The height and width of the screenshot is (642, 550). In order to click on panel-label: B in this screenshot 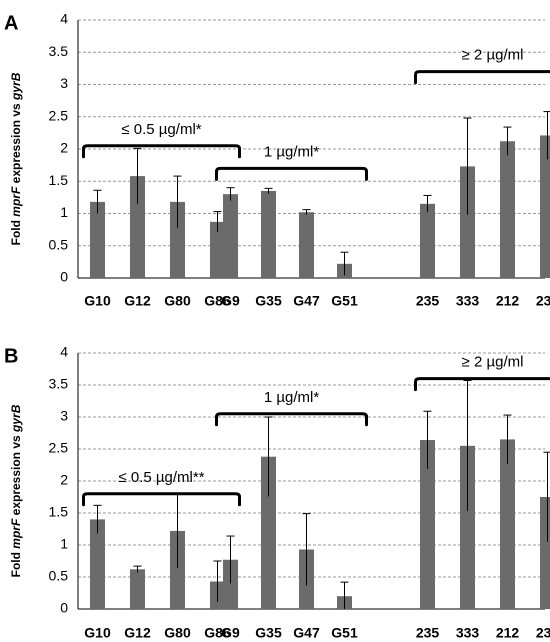, I will do `click(11, 356)`.